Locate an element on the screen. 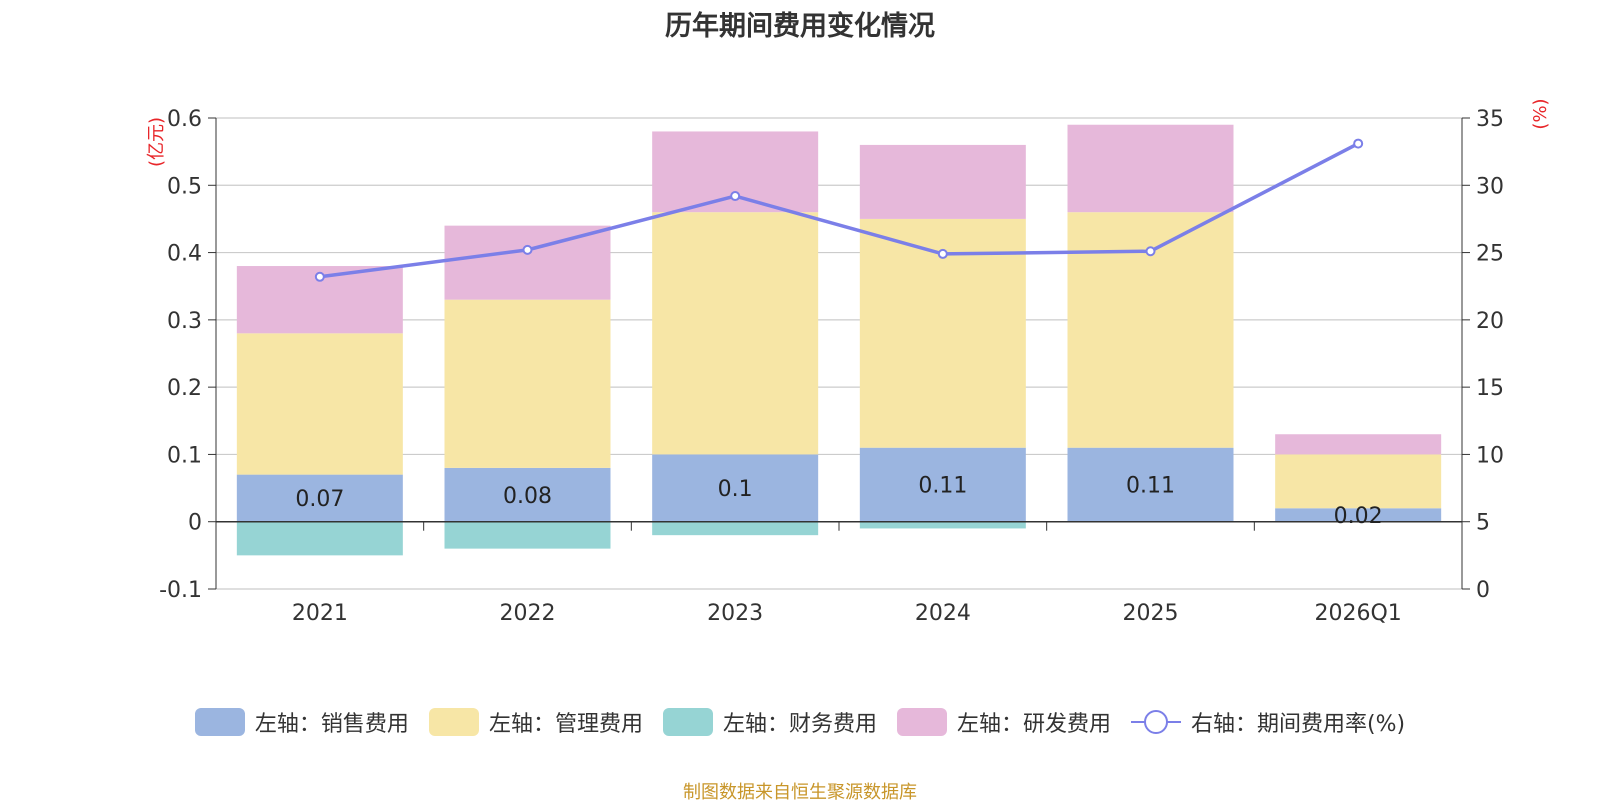 This screenshot has width=1600, height=804. legend-label: 右轴：期间费用率(%) is located at coordinates (1298, 724).